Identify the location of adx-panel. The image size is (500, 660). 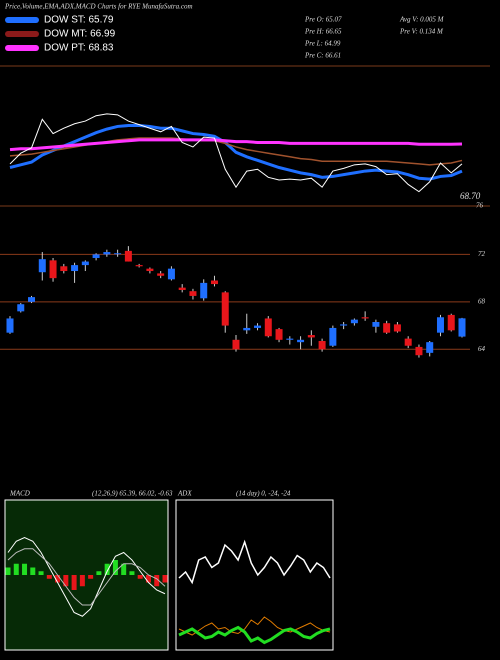
(254, 575).